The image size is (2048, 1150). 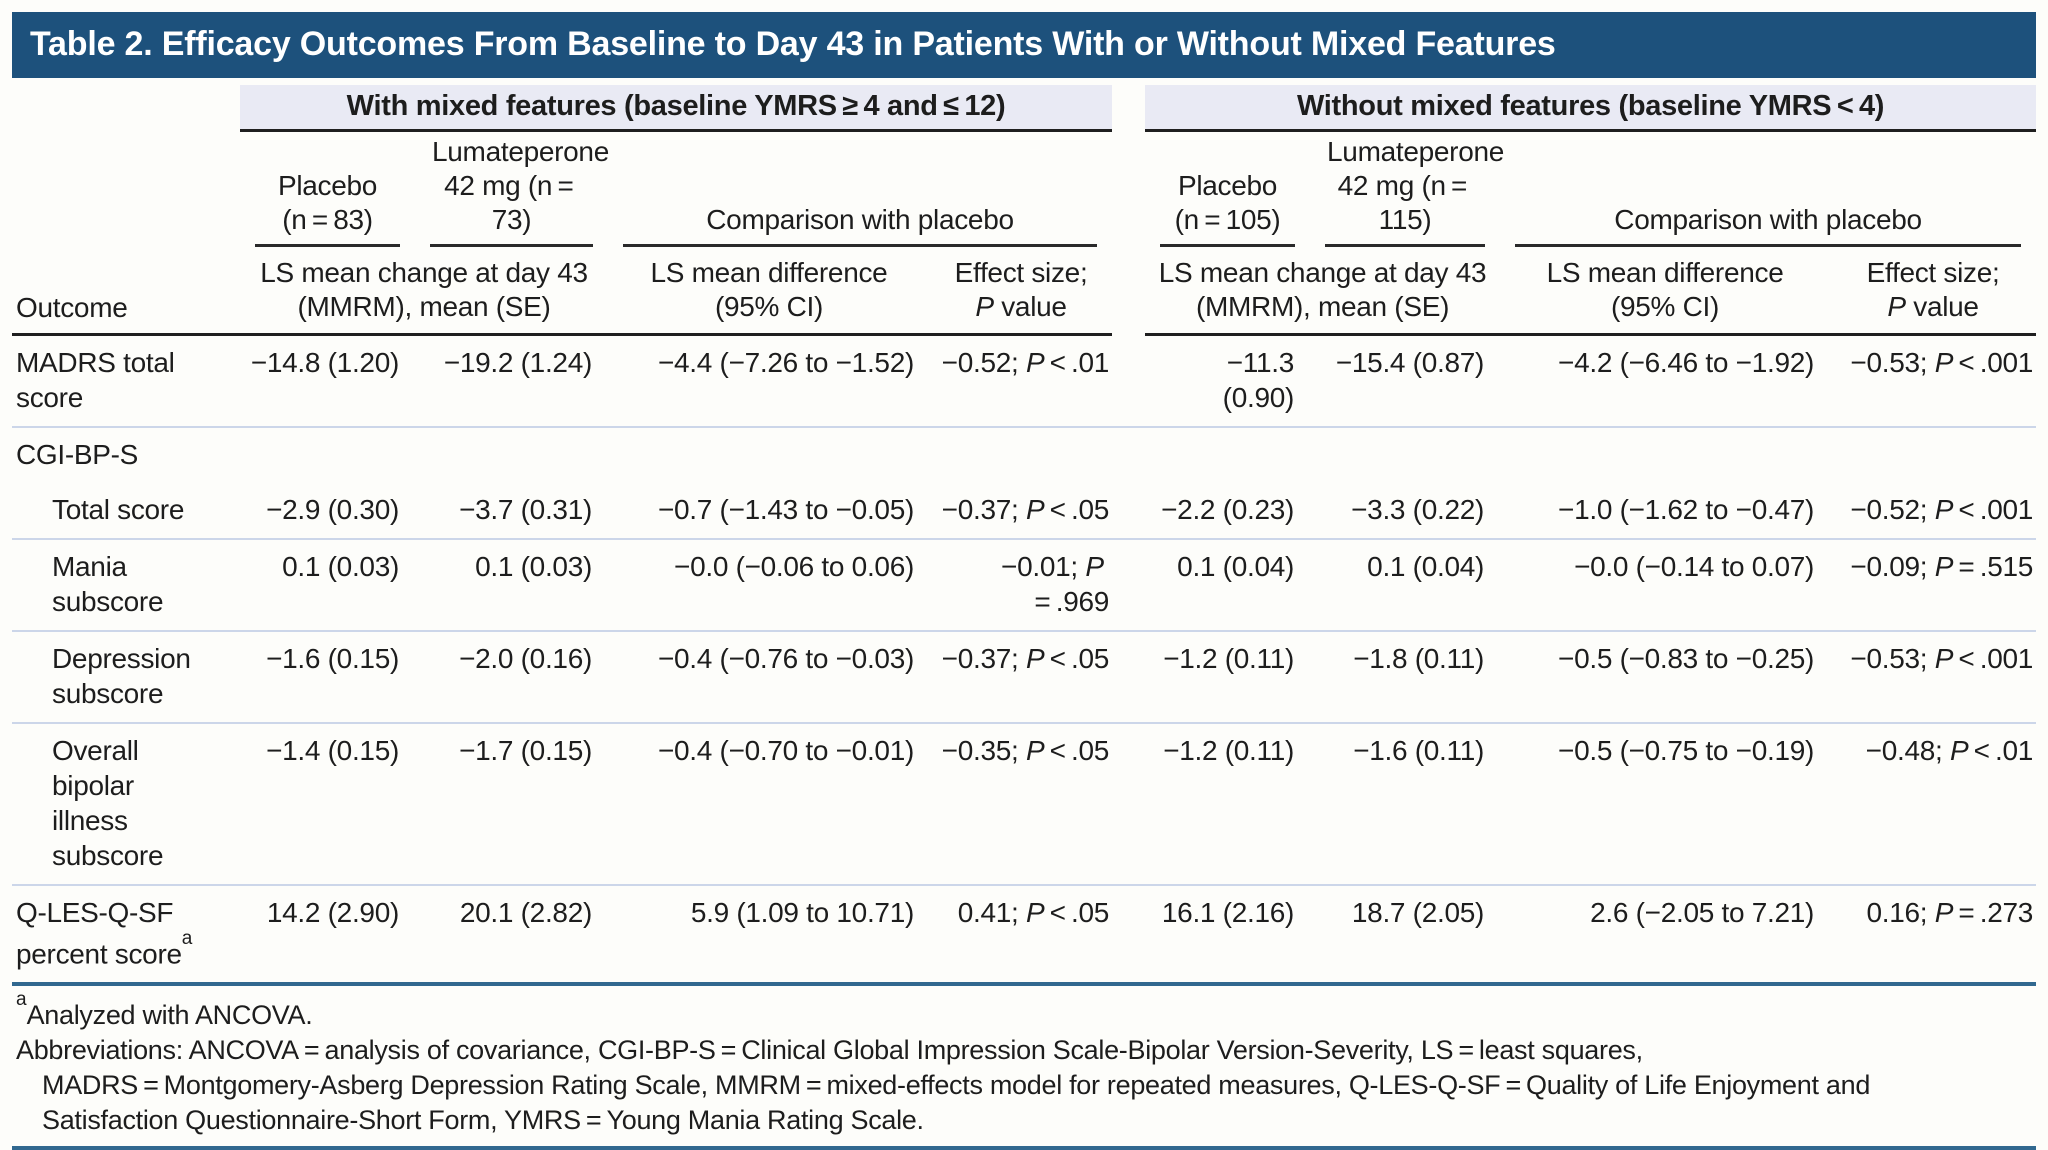 What do you see at coordinates (1024, 1148) in the screenshot?
I see `figure-bottom-rule` at bounding box center [1024, 1148].